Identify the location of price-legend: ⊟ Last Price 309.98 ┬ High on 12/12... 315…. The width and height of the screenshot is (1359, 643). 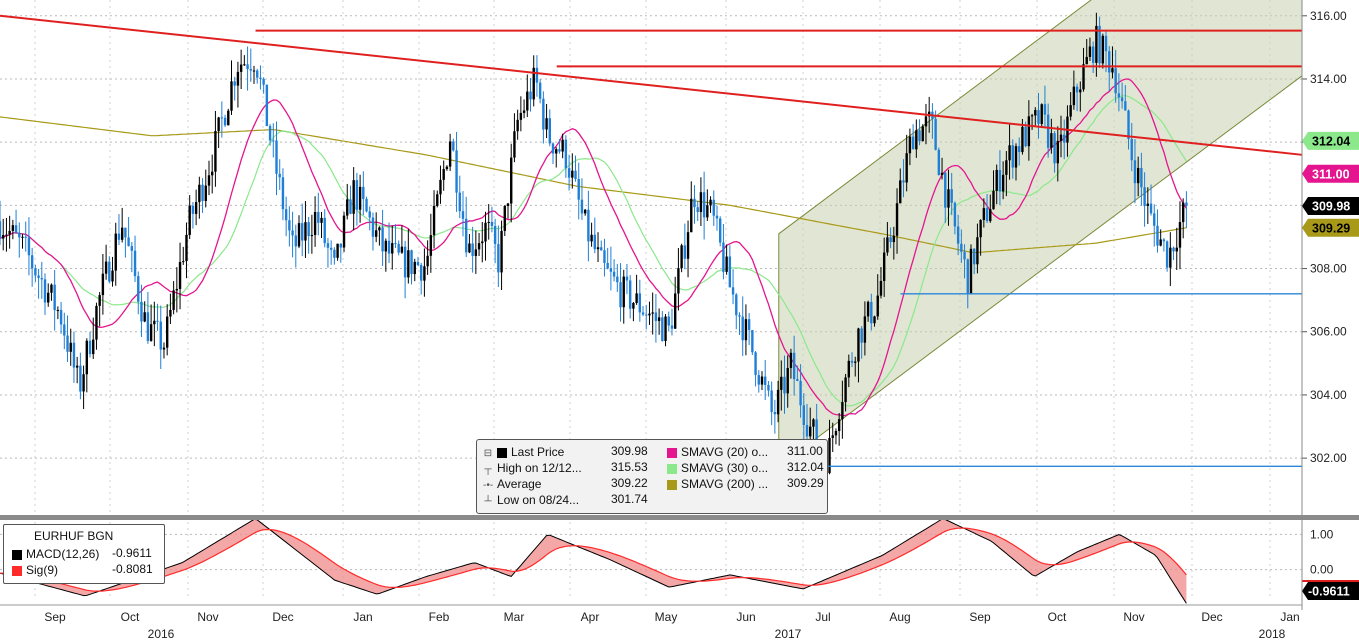
(652, 476).